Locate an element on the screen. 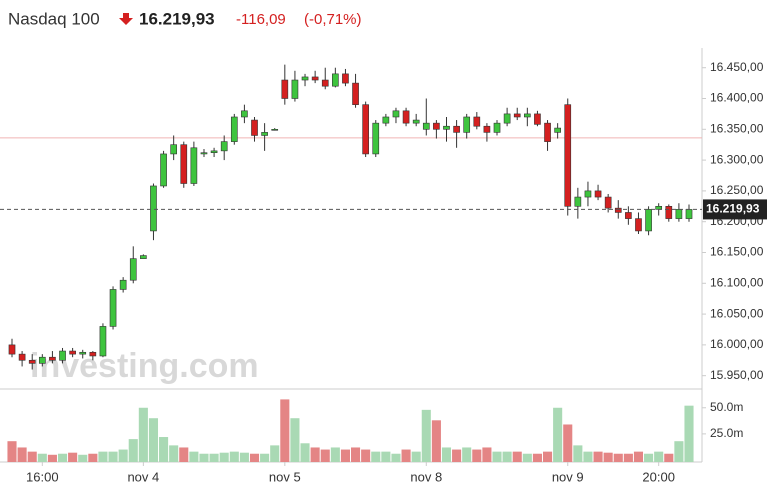 This screenshot has width=782, height=503. last-price: 16.219,93 is located at coordinates (177, 18).